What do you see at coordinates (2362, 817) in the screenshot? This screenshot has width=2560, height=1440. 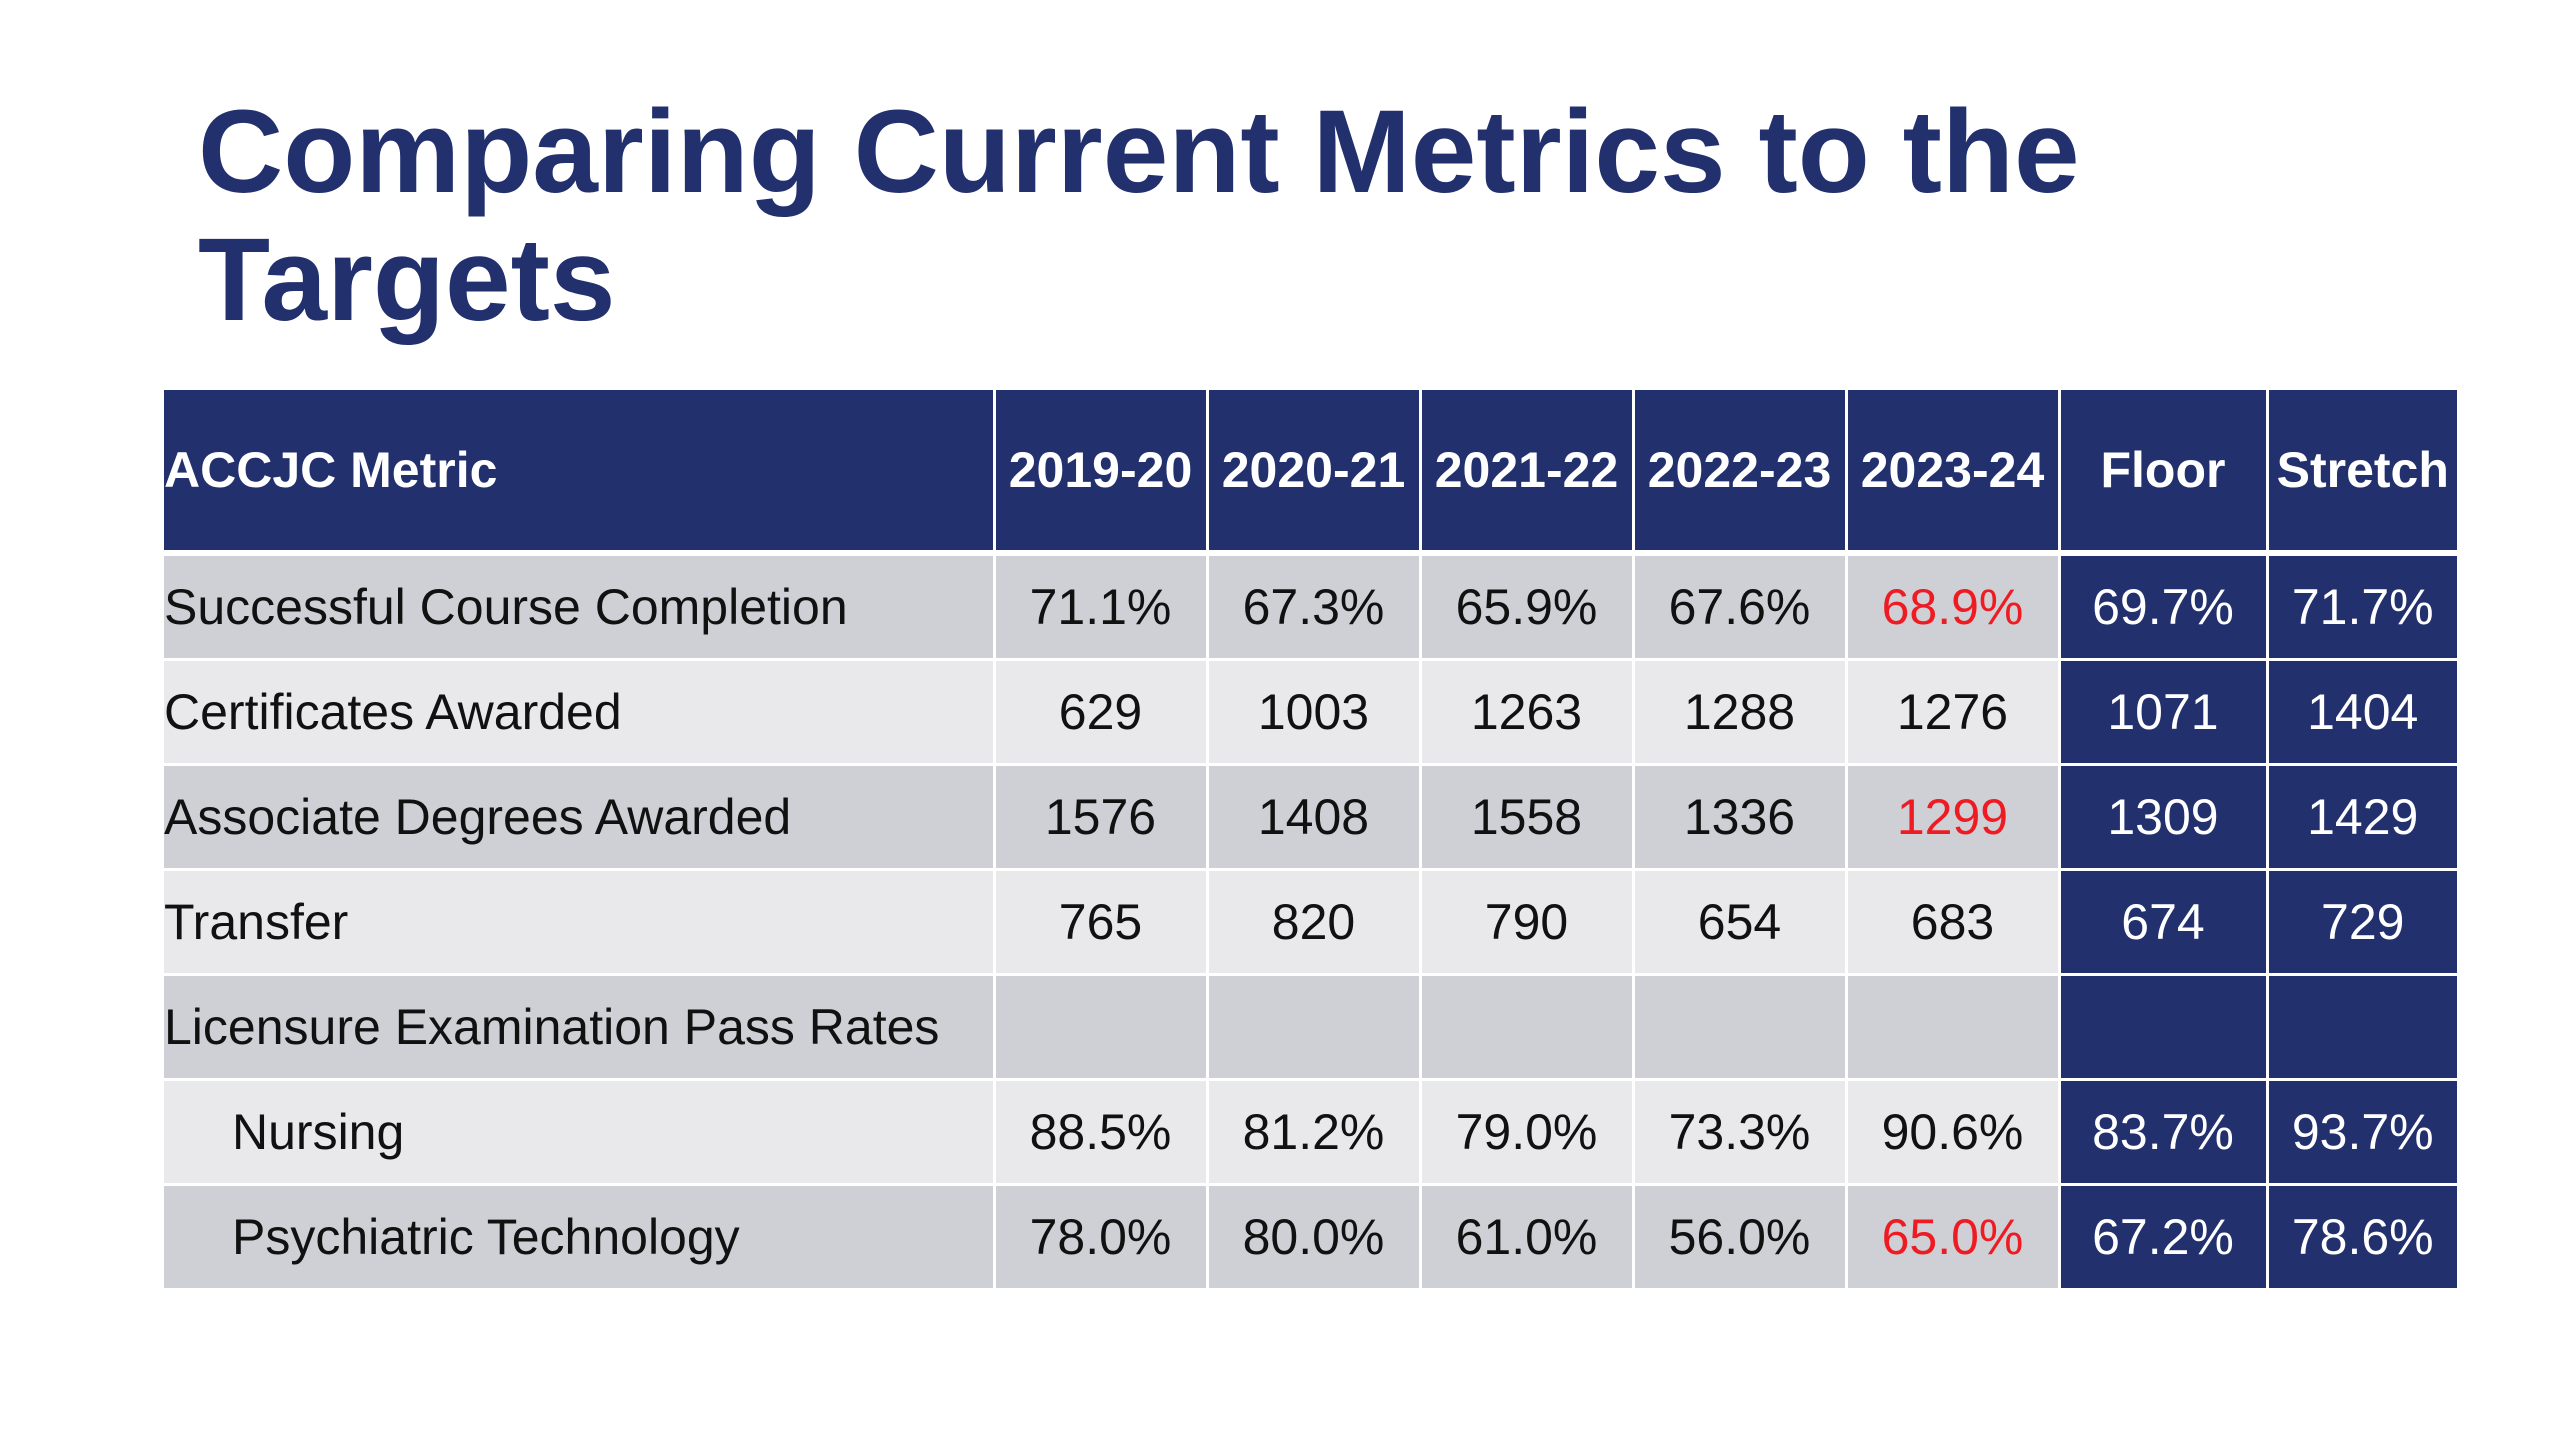 I see `stretch-value: 1429` at bounding box center [2362, 817].